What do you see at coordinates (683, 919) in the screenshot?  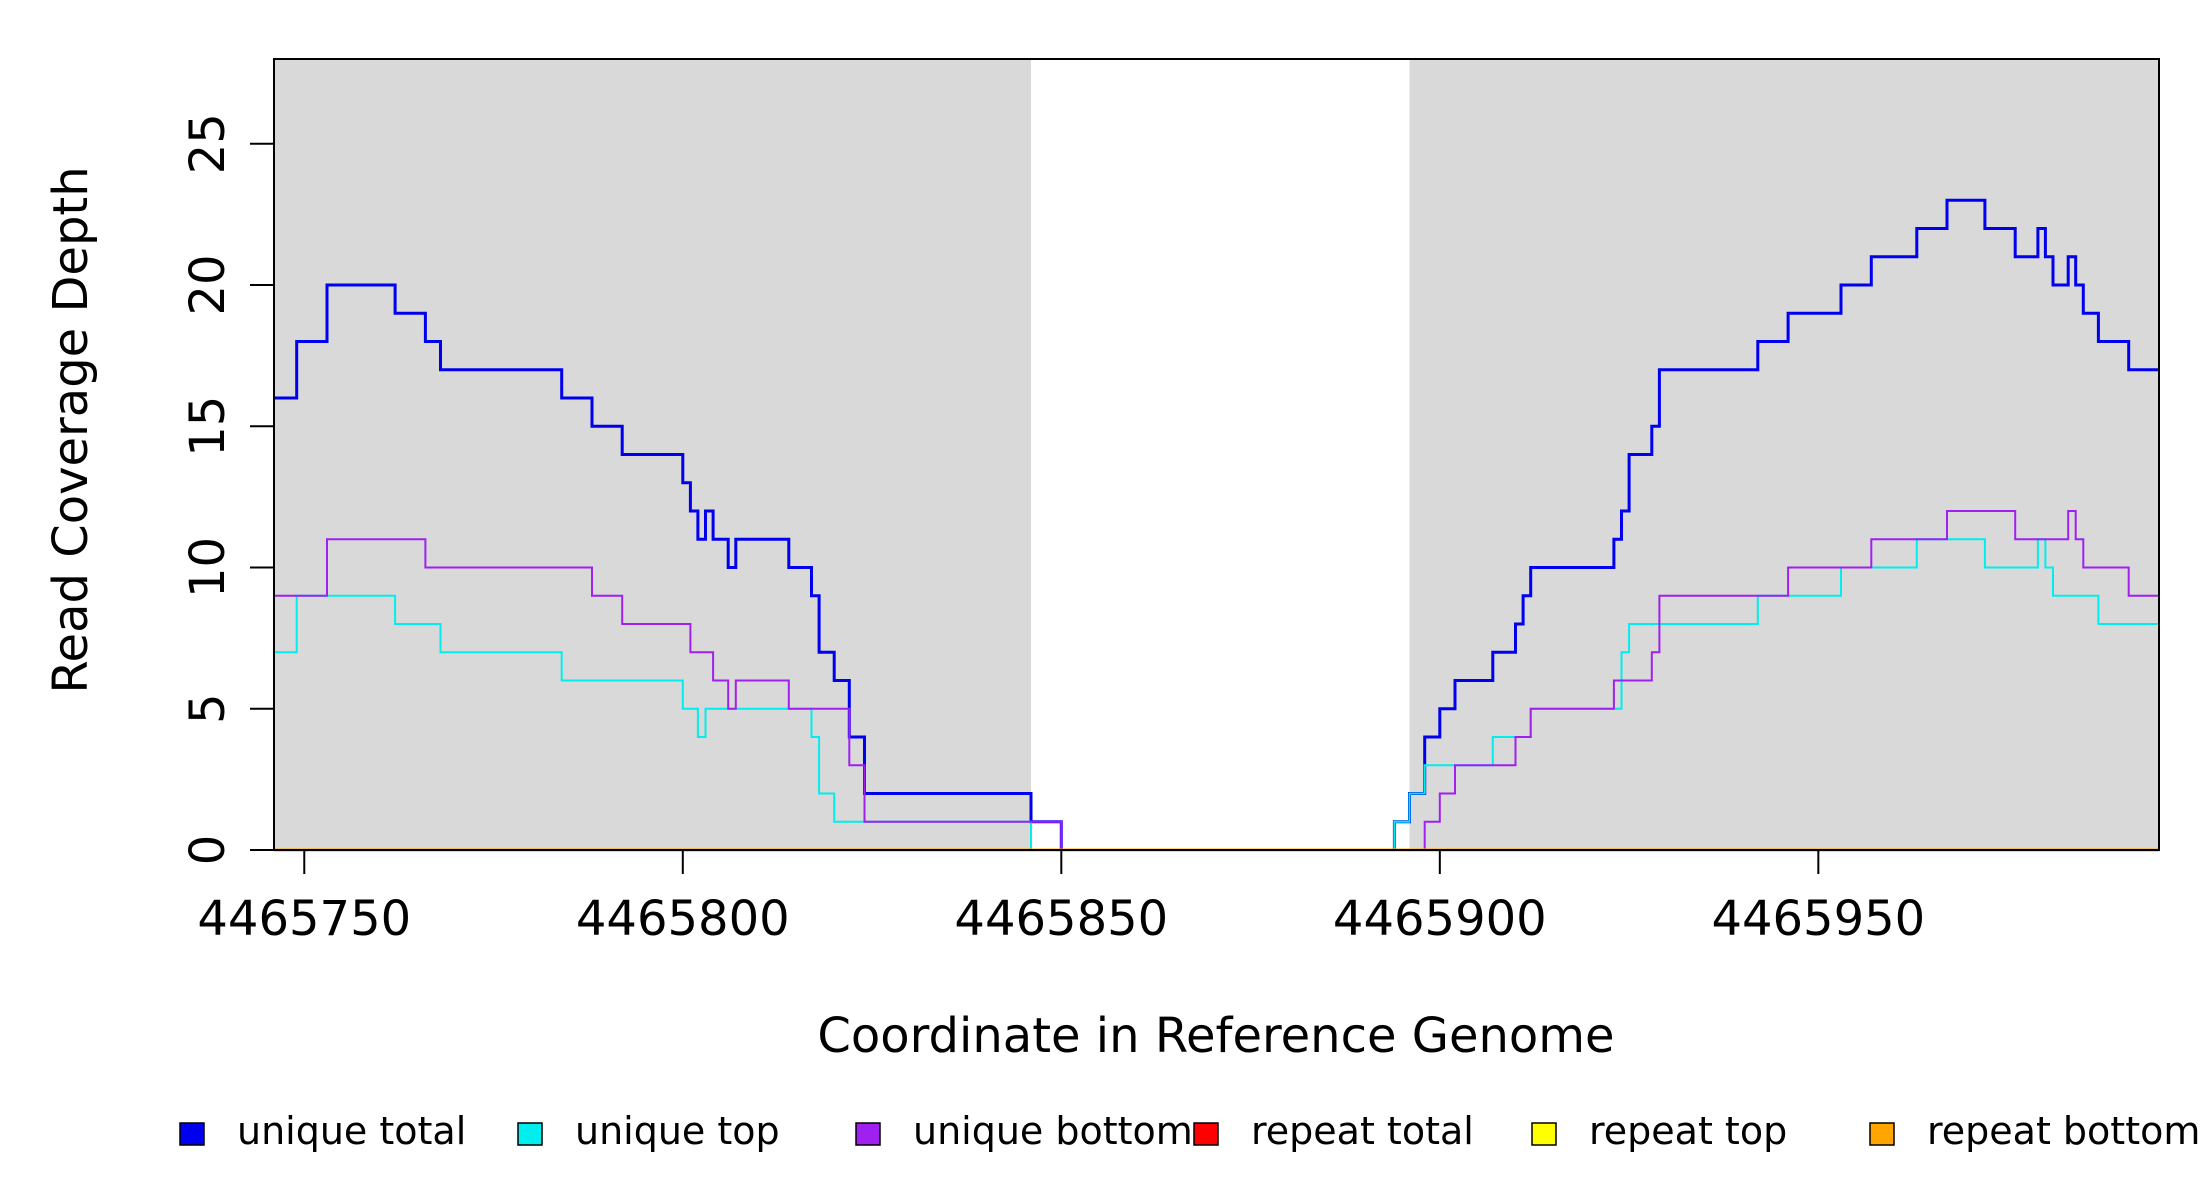 I see `x-tick-label: 4465800` at bounding box center [683, 919].